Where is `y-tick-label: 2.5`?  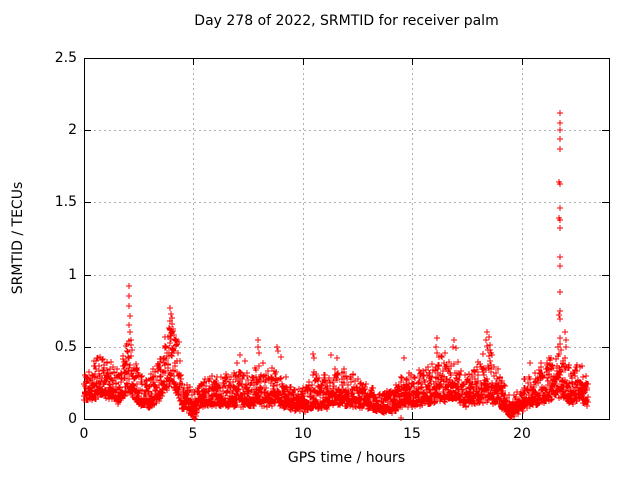 y-tick-label: 2.5 is located at coordinates (65, 58).